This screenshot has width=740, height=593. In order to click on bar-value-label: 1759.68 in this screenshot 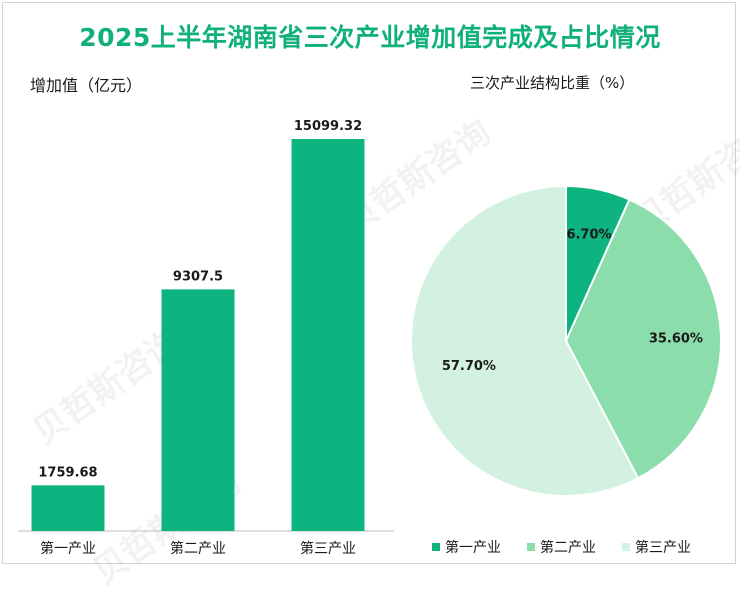, I will do `click(67, 472)`.